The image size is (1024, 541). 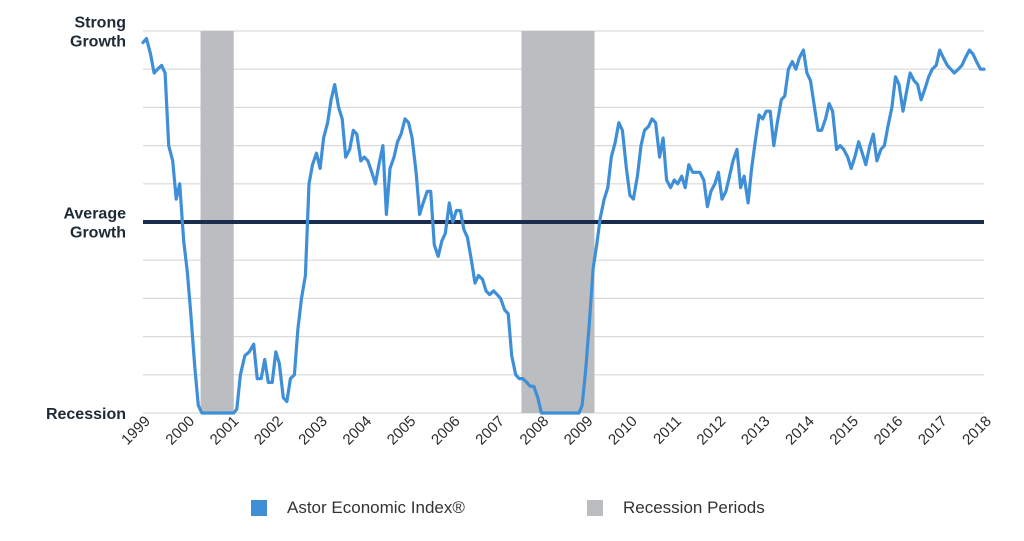 I want to click on x-tick-label: 2001, so click(x=225, y=431).